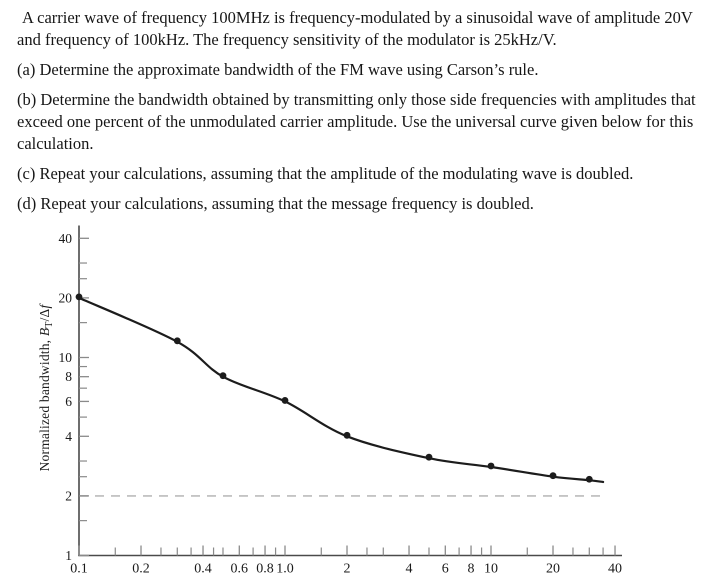  What do you see at coordinates (347, 569) in the screenshot?
I see `x-tick-label: 2` at bounding box center [347, 569].